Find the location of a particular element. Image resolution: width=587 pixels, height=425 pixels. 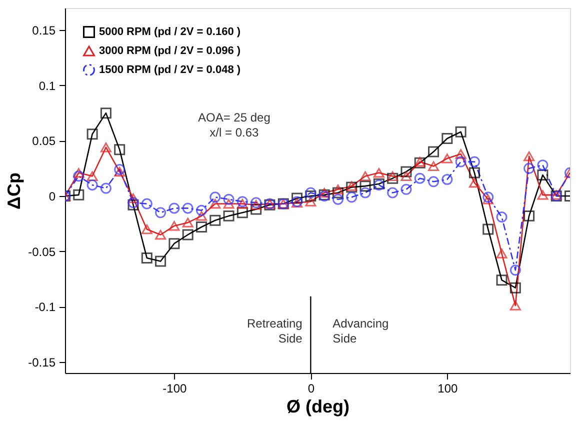

y-tick-label: -0.05 is located at coordinates (42, 251).